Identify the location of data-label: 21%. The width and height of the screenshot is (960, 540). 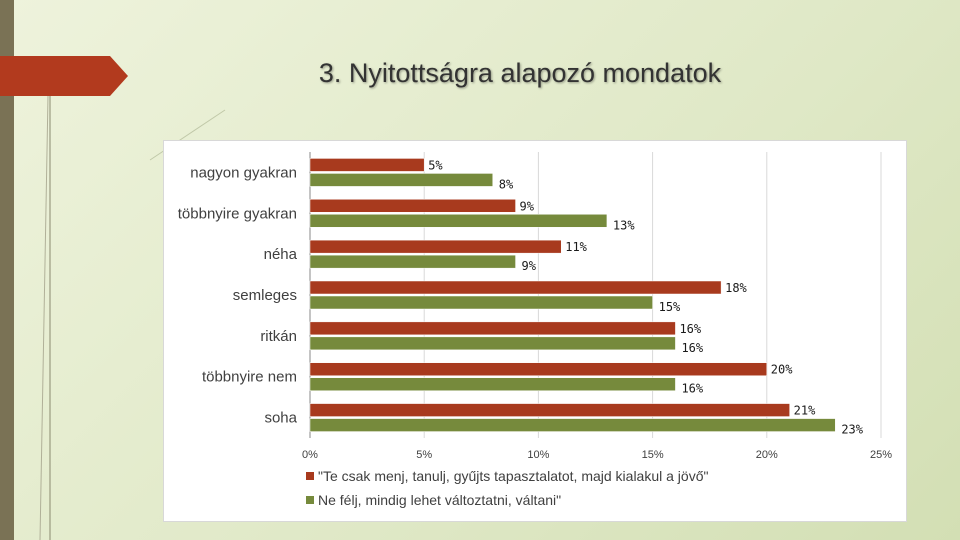
(805, 411).